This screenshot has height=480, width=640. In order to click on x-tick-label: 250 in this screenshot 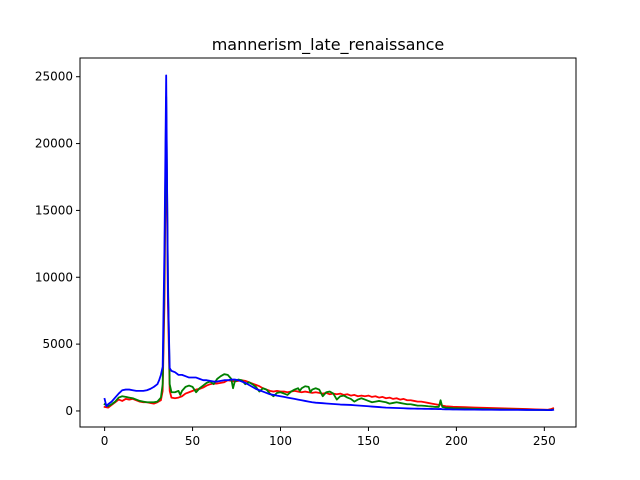, I will do `click(544, 441)`.